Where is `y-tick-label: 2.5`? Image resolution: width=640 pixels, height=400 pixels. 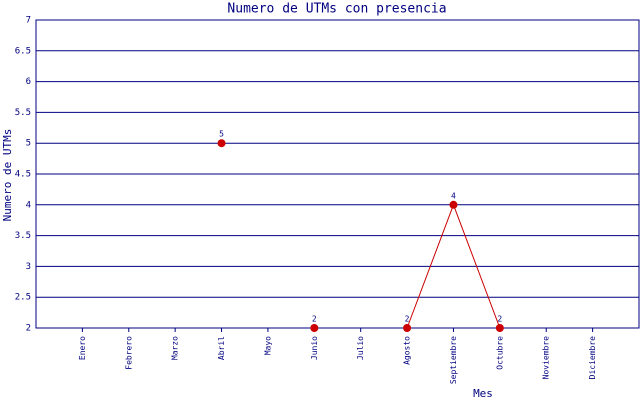
y-tick-label: 2.5 is located at coordinates (23, 298).